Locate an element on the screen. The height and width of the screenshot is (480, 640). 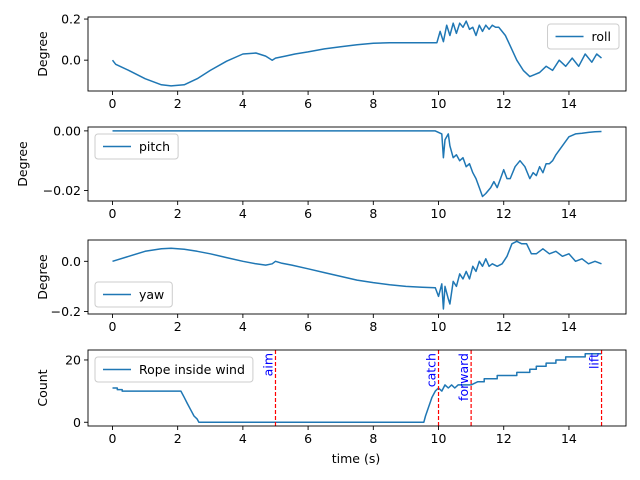
y-tick-label: 0.2 is located at coordinates (71, 19).